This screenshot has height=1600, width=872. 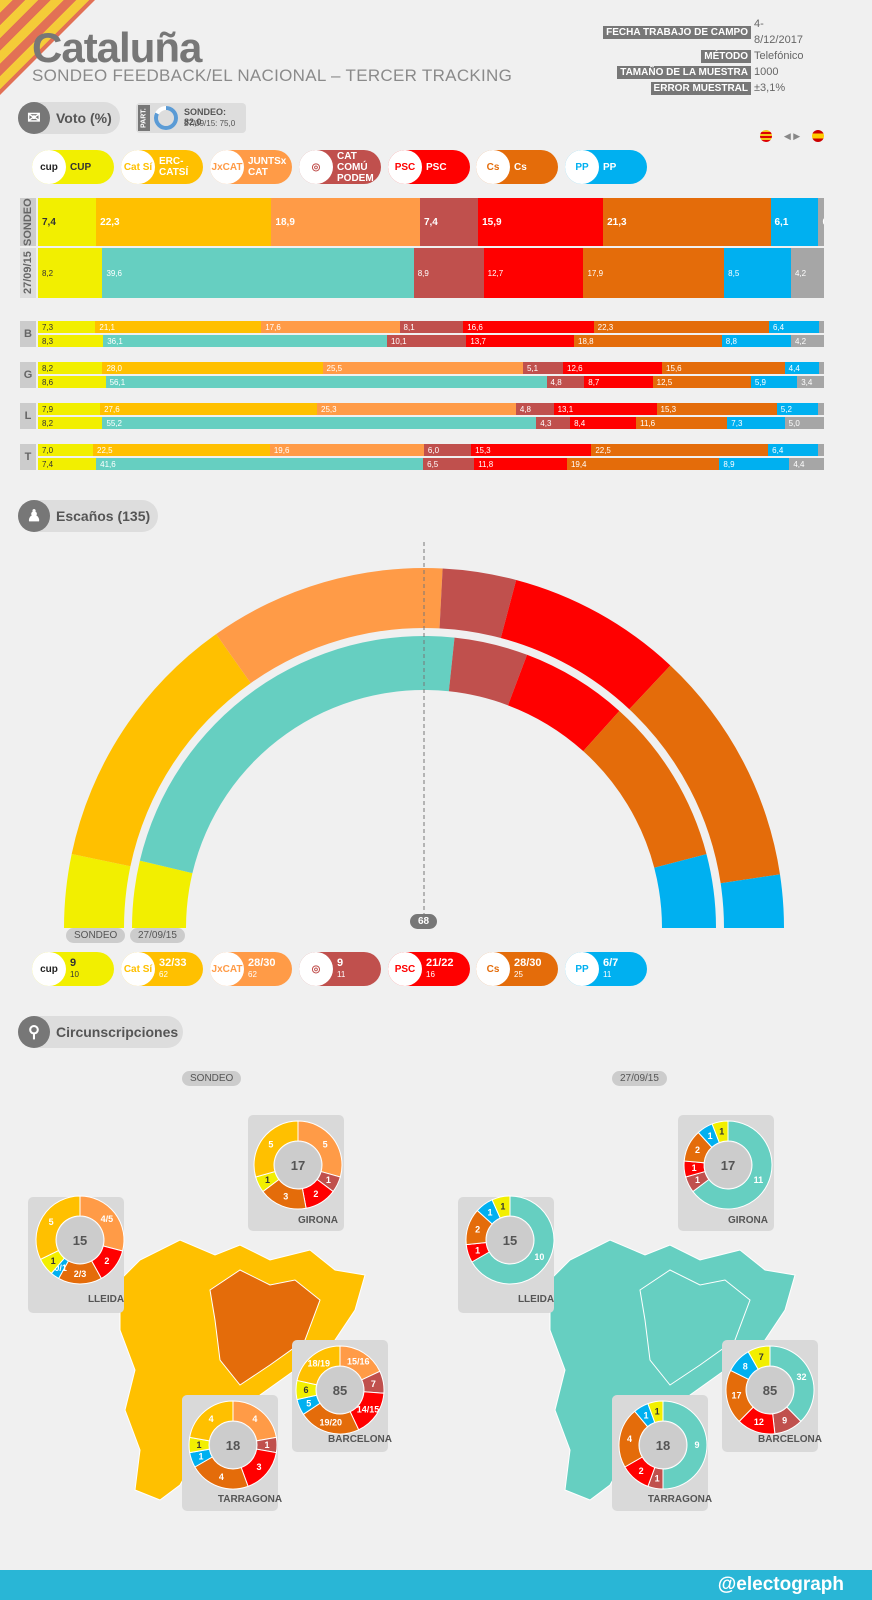 What do you see at coordinates (745, 1367) in the screenshot?
I see `donut-slice-label: 8` at bounding box center [745, 1367].